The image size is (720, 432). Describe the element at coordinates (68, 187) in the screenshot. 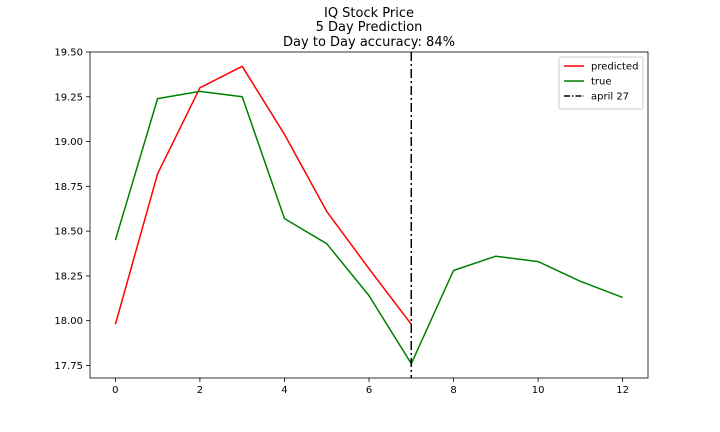

I see `y-tick-label: 18.75` at that location.